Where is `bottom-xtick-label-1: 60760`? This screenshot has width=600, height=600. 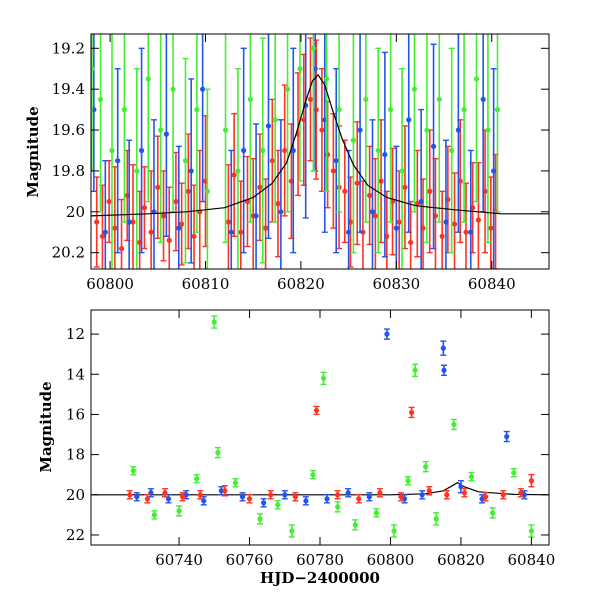 bottom-xtick-label-1: 60760 is located at coordinates (250, 560).